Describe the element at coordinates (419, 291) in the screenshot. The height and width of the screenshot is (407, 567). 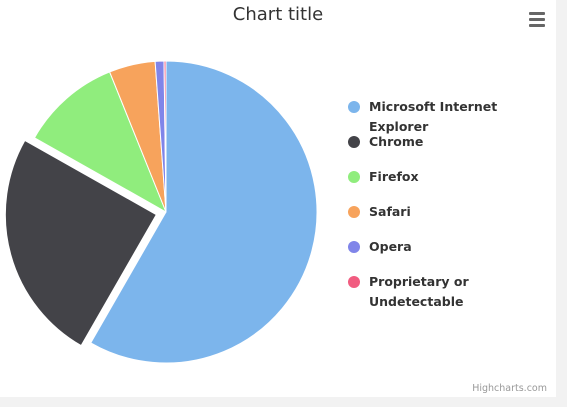
I see `legend-label: Proprietary or Undetectable` at that location.